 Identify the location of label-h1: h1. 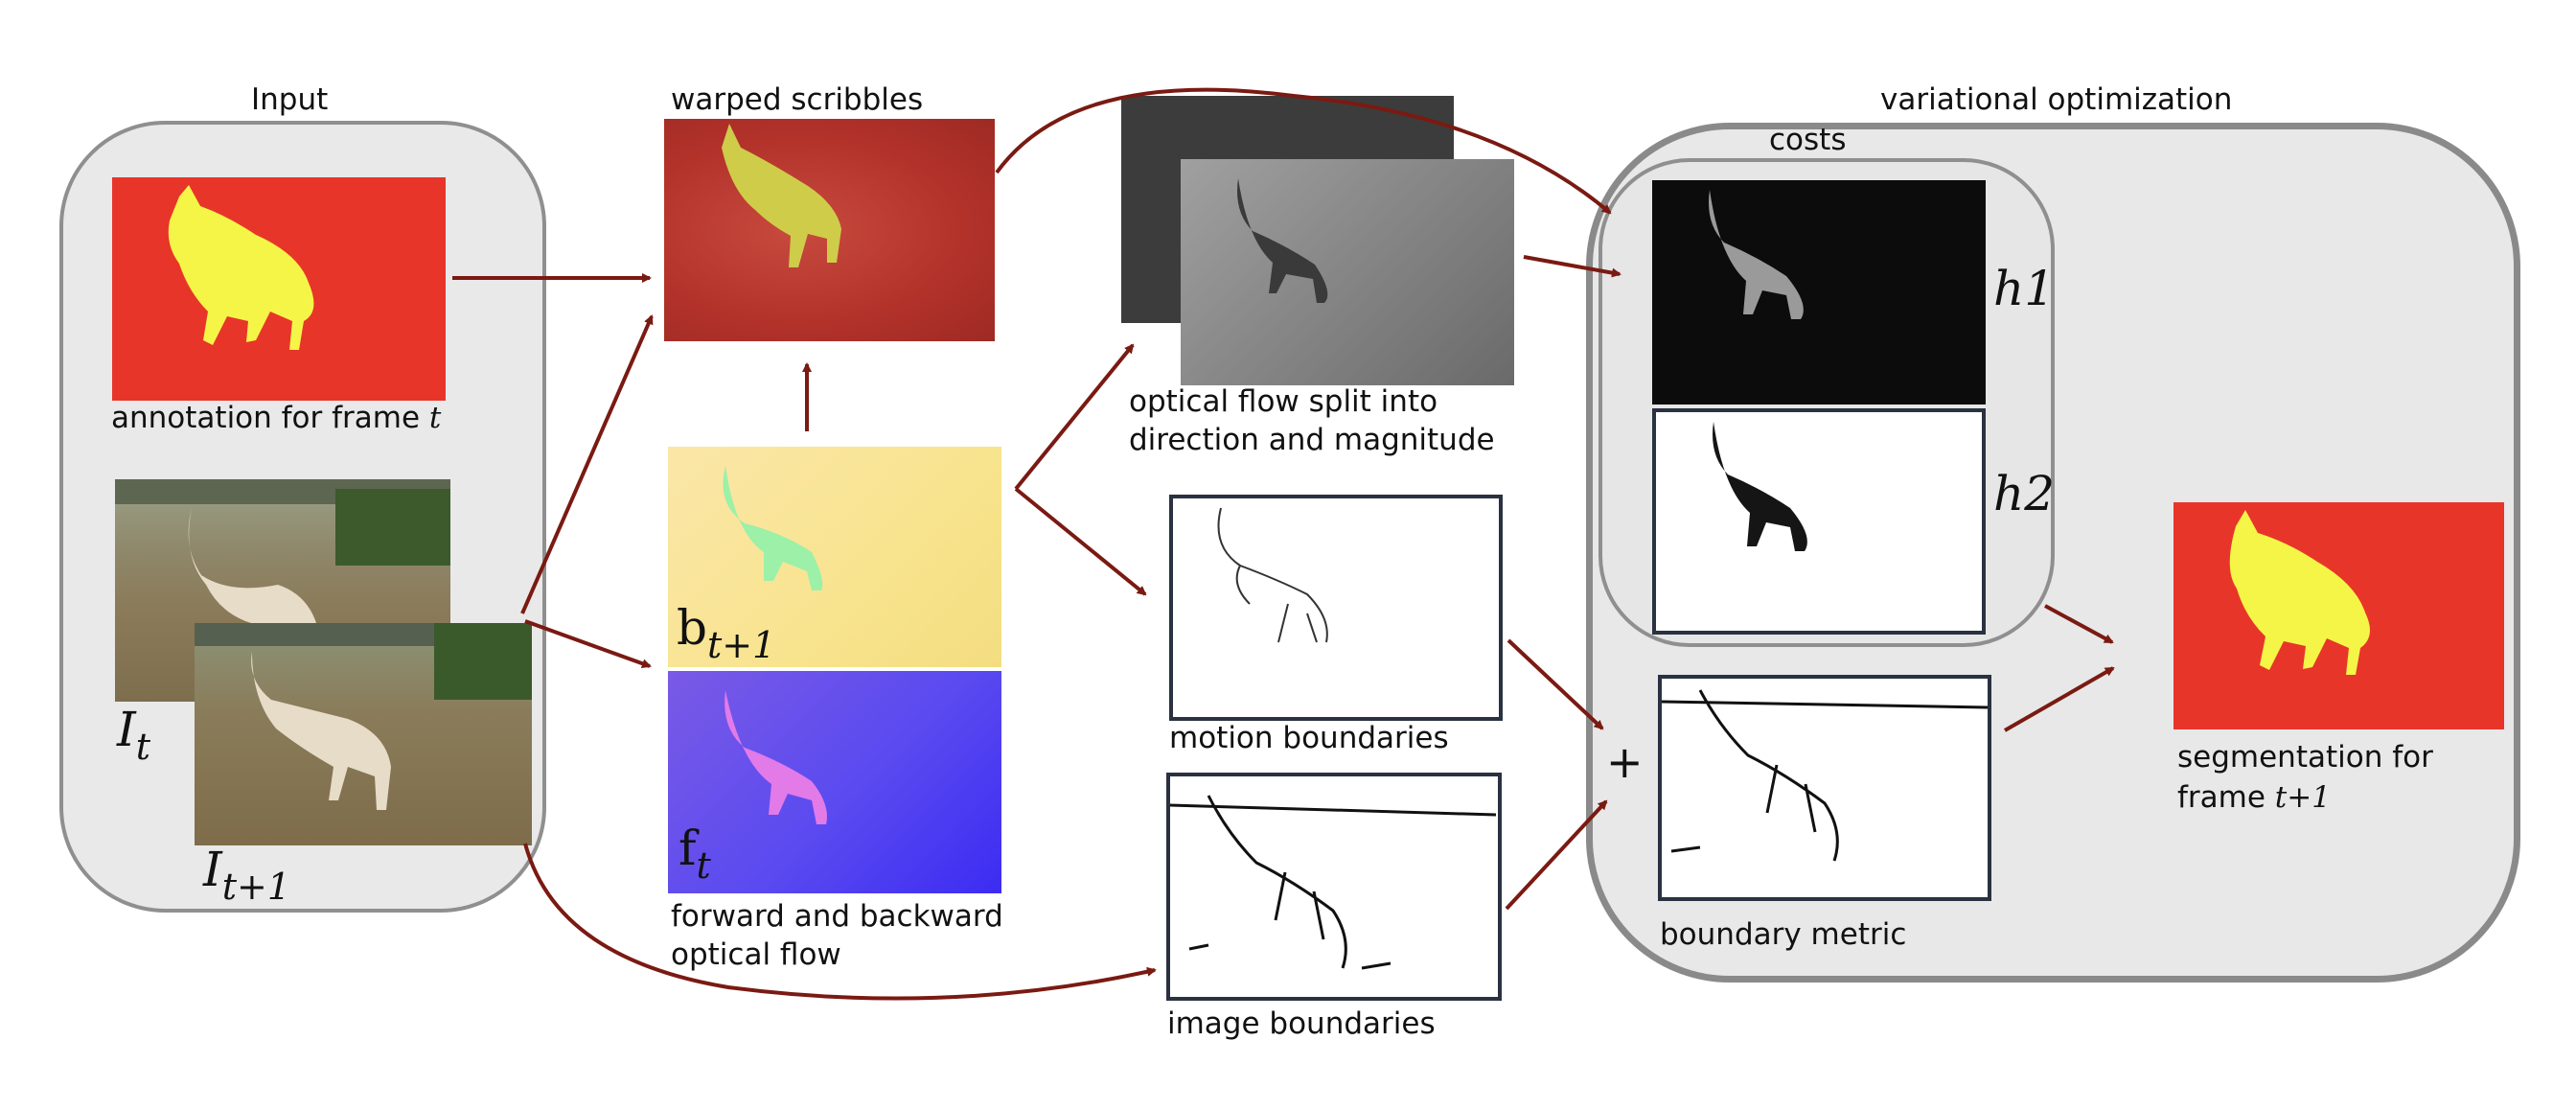
(2024, 288).